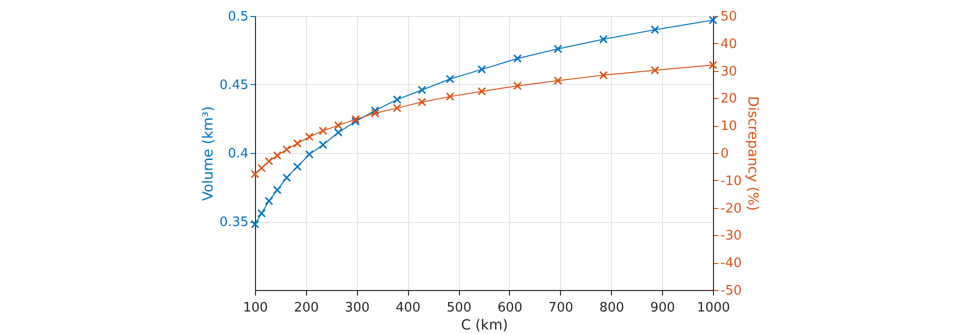 This screenshot has height=334, width=966. Describe the element at coordinates (306, 308) in the screenshot. I see `x-tick-label: 200` at that location.